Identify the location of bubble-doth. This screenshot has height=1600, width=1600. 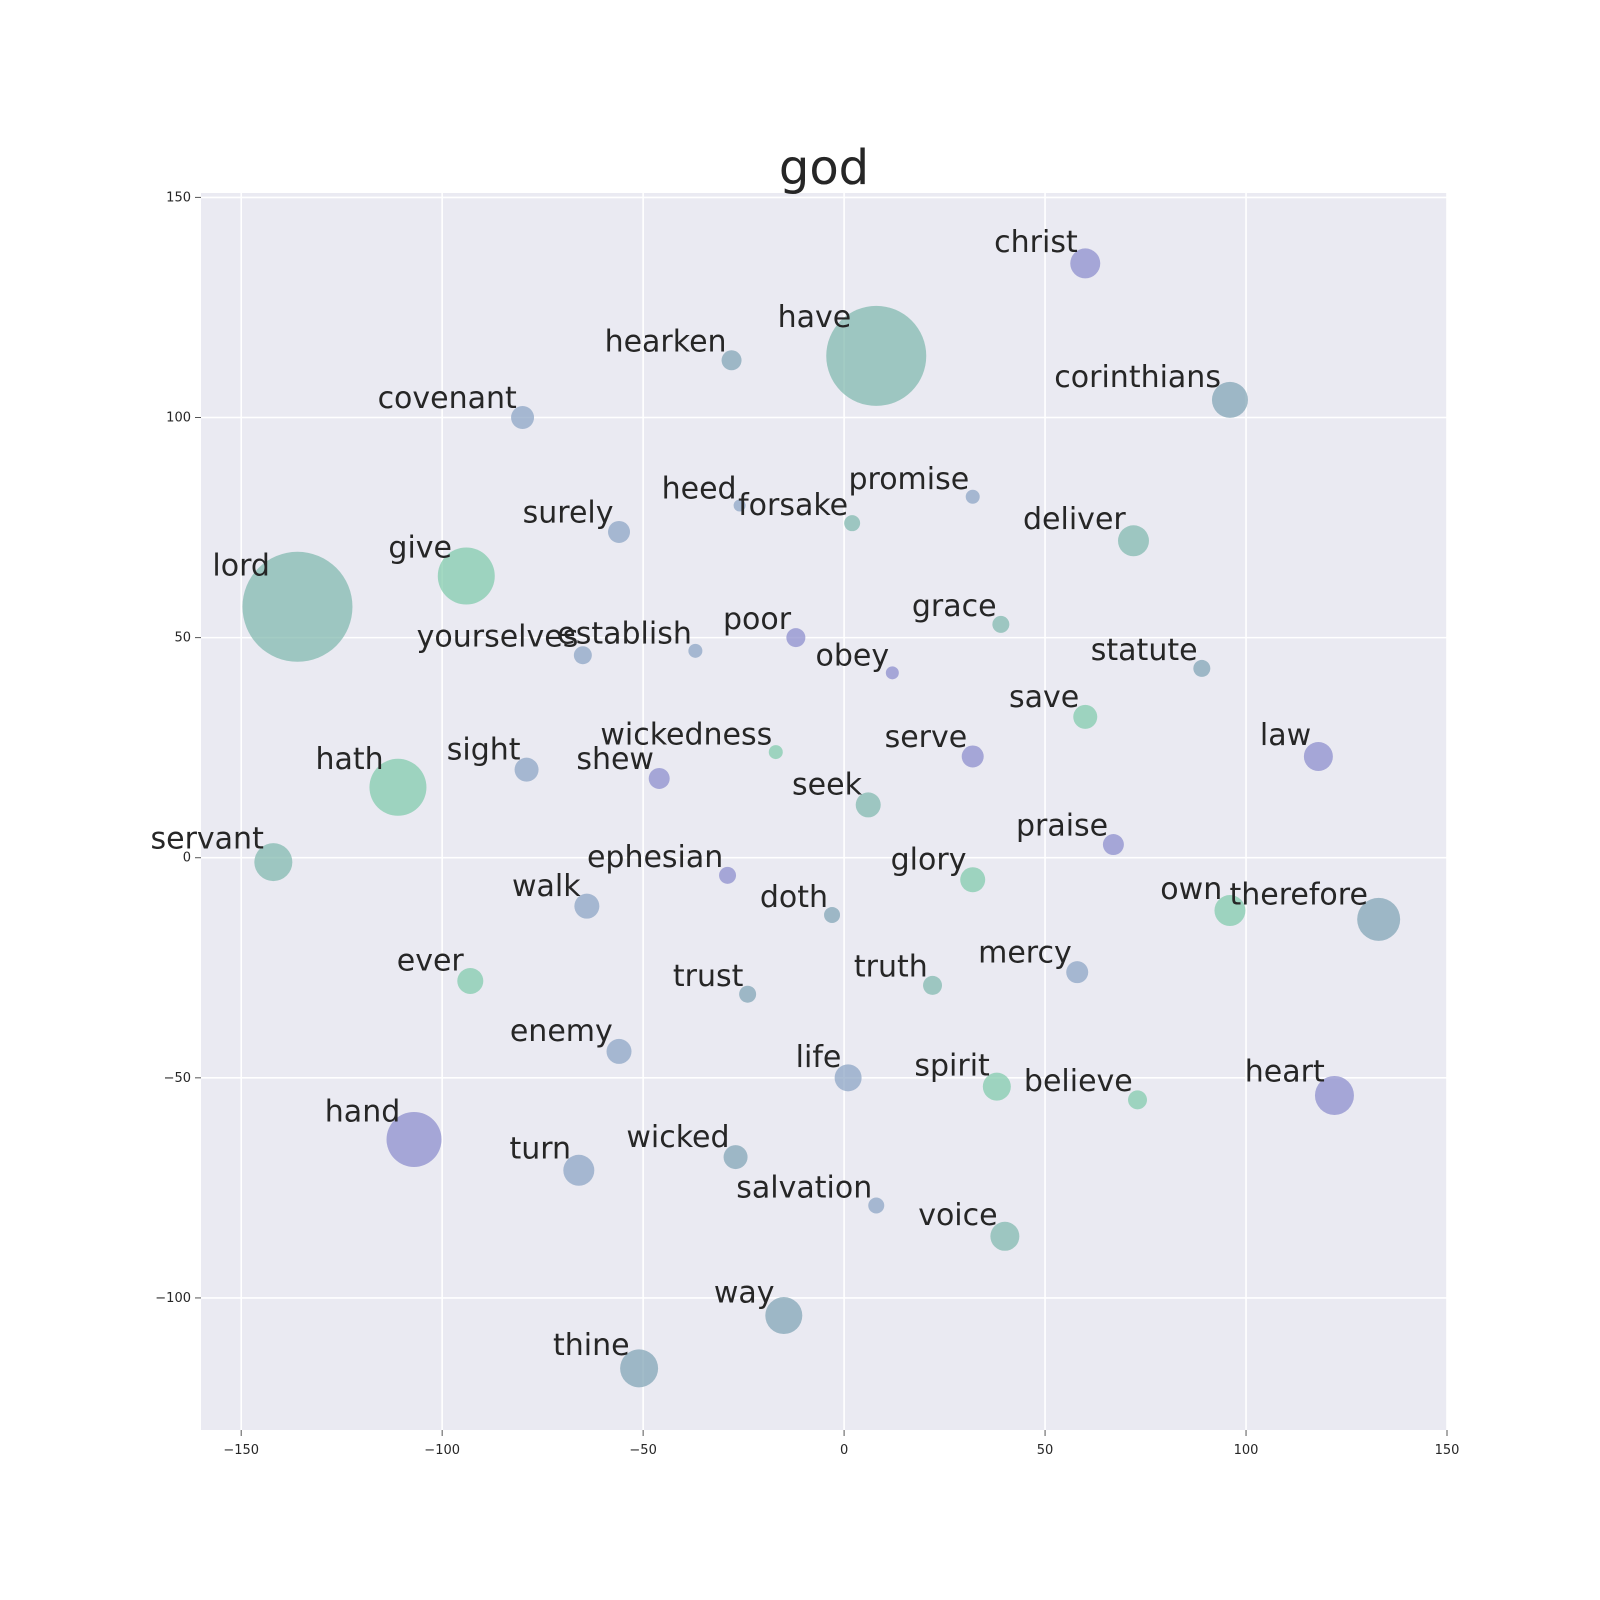
(832, 914).